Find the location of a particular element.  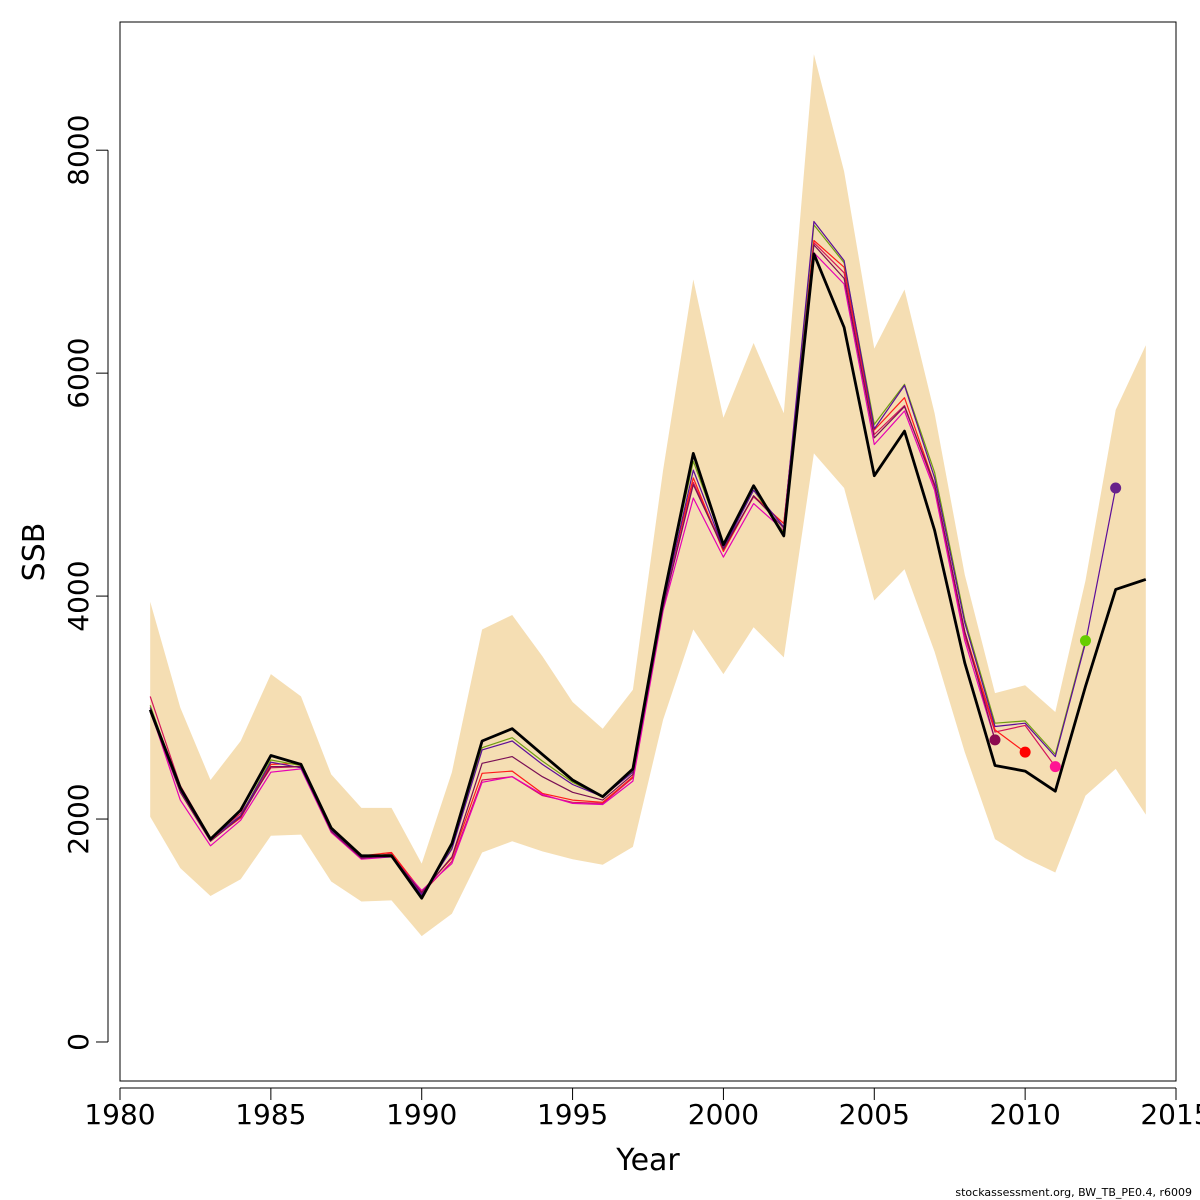

x-tick-label-1980: 1980 is located at coordinates (119, 1114).